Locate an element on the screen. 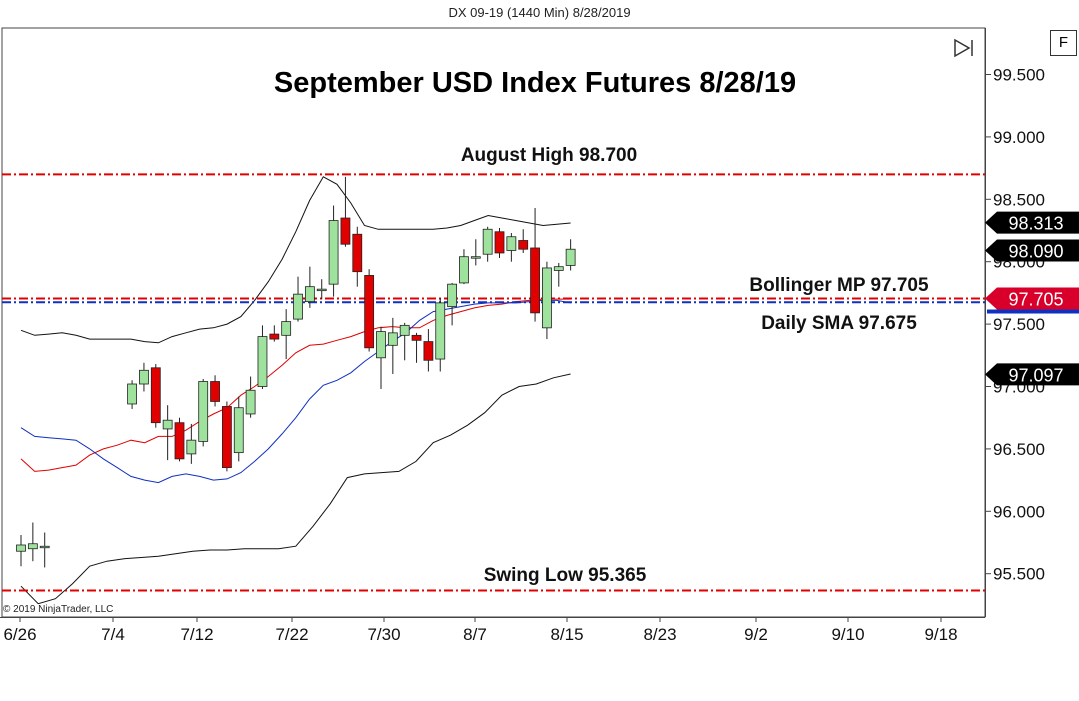 This screenshot has height=701, width=1079. chart-title: September USD Index Futures 8/28/19 is located at coordinates (535, 83).